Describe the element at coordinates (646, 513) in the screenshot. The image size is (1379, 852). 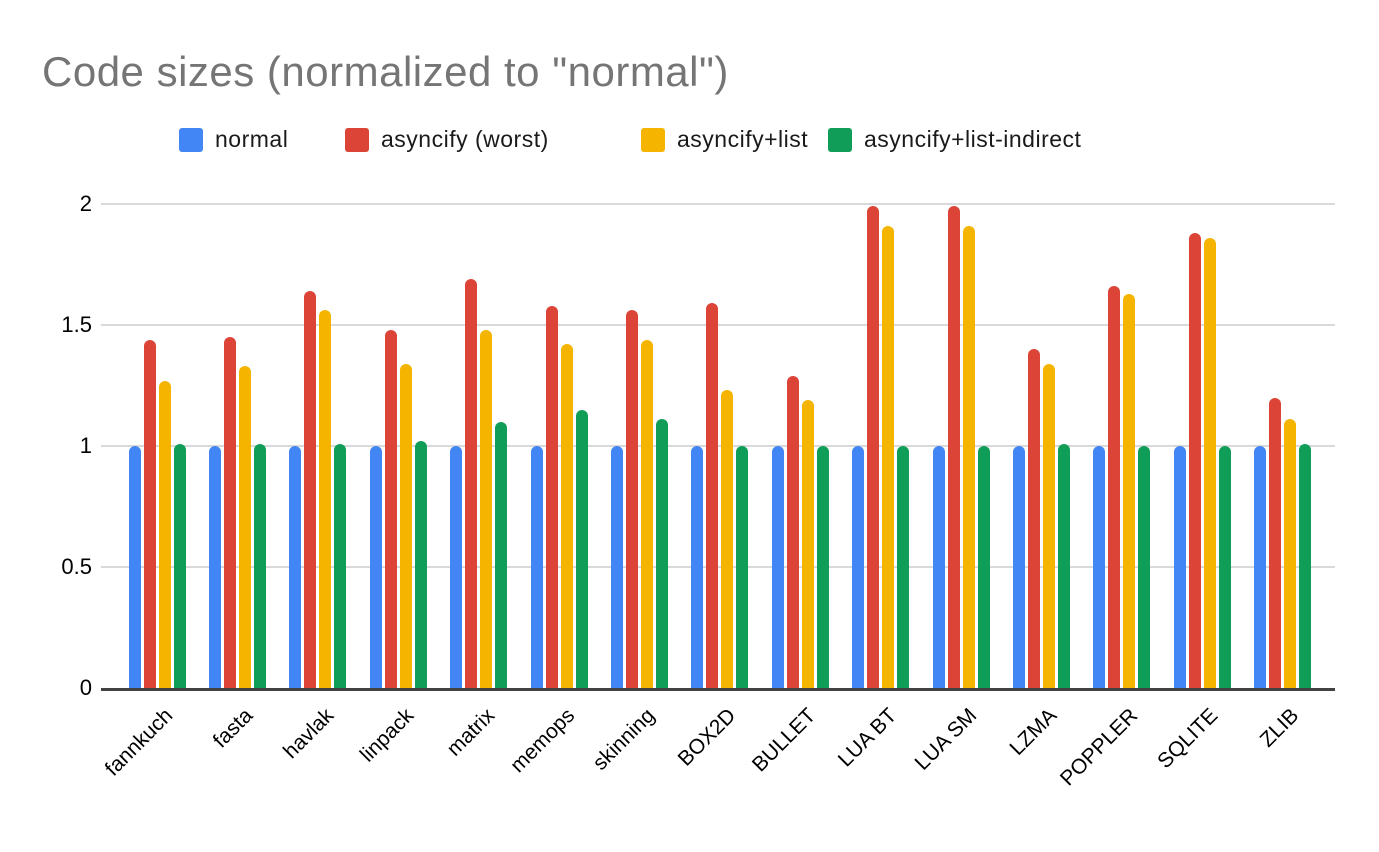
I see `bar-asyncify-list-skinning` at that location.